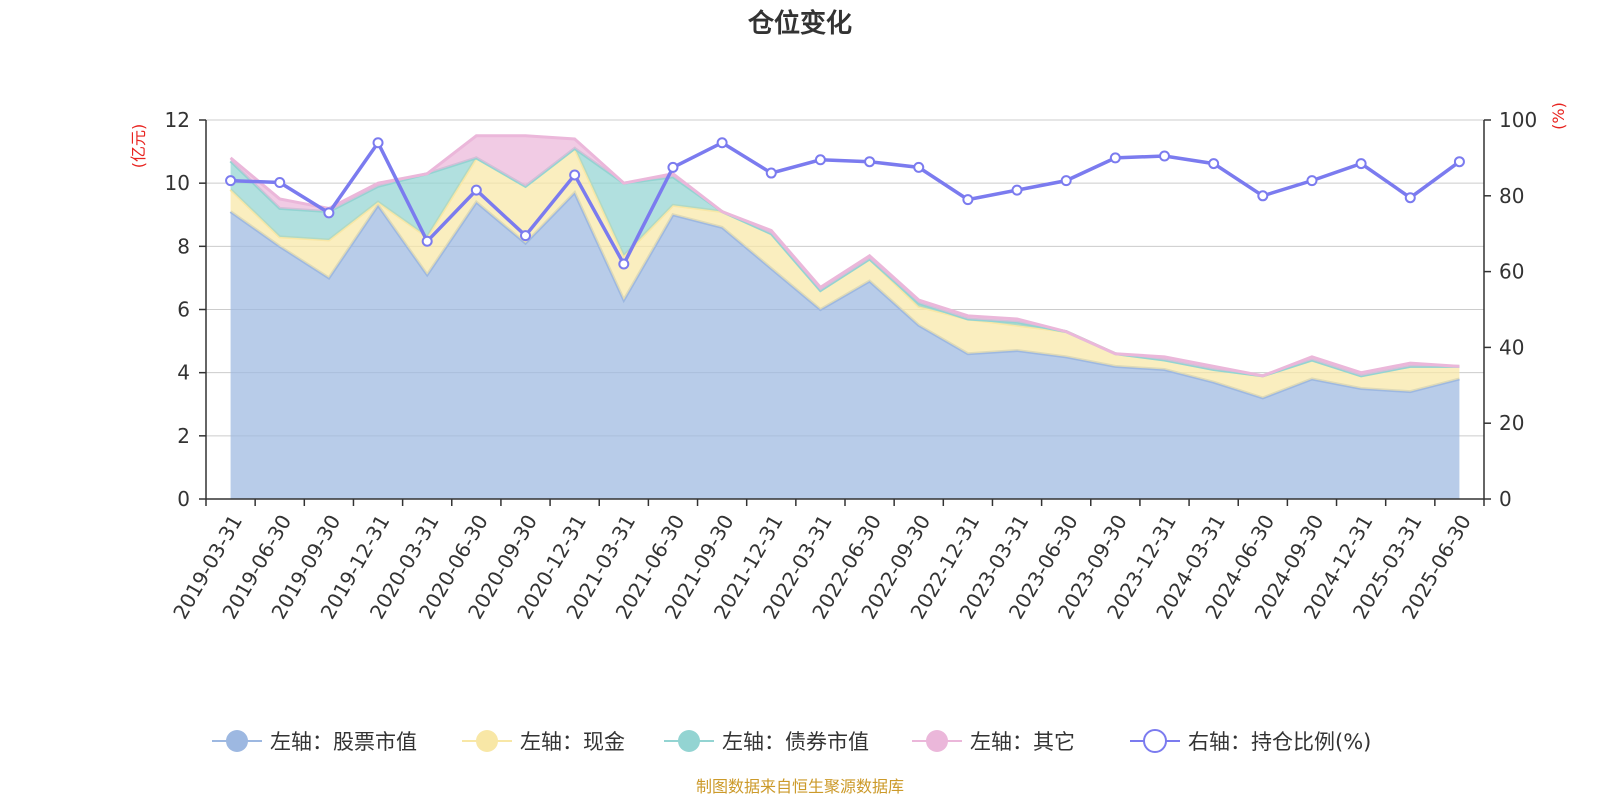 The width and height of the screenshot is (1600, 800). Describe the element at coordinates (1511, 196) in the screenshot. I see `right-tick-label: 80` at that location.